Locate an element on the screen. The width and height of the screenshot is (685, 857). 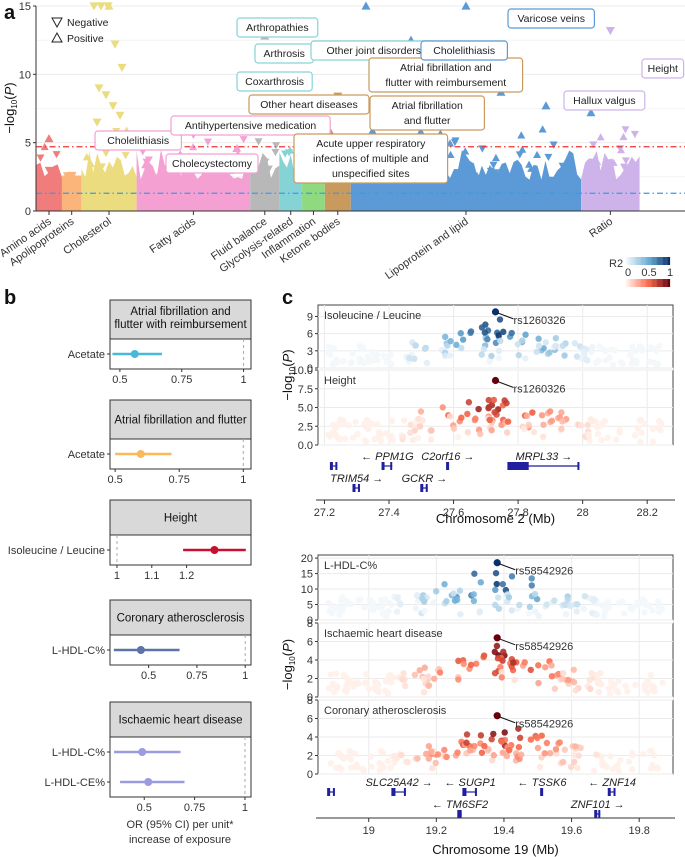
y-tick-label: 0.0 is located at coordinates (305, 446).